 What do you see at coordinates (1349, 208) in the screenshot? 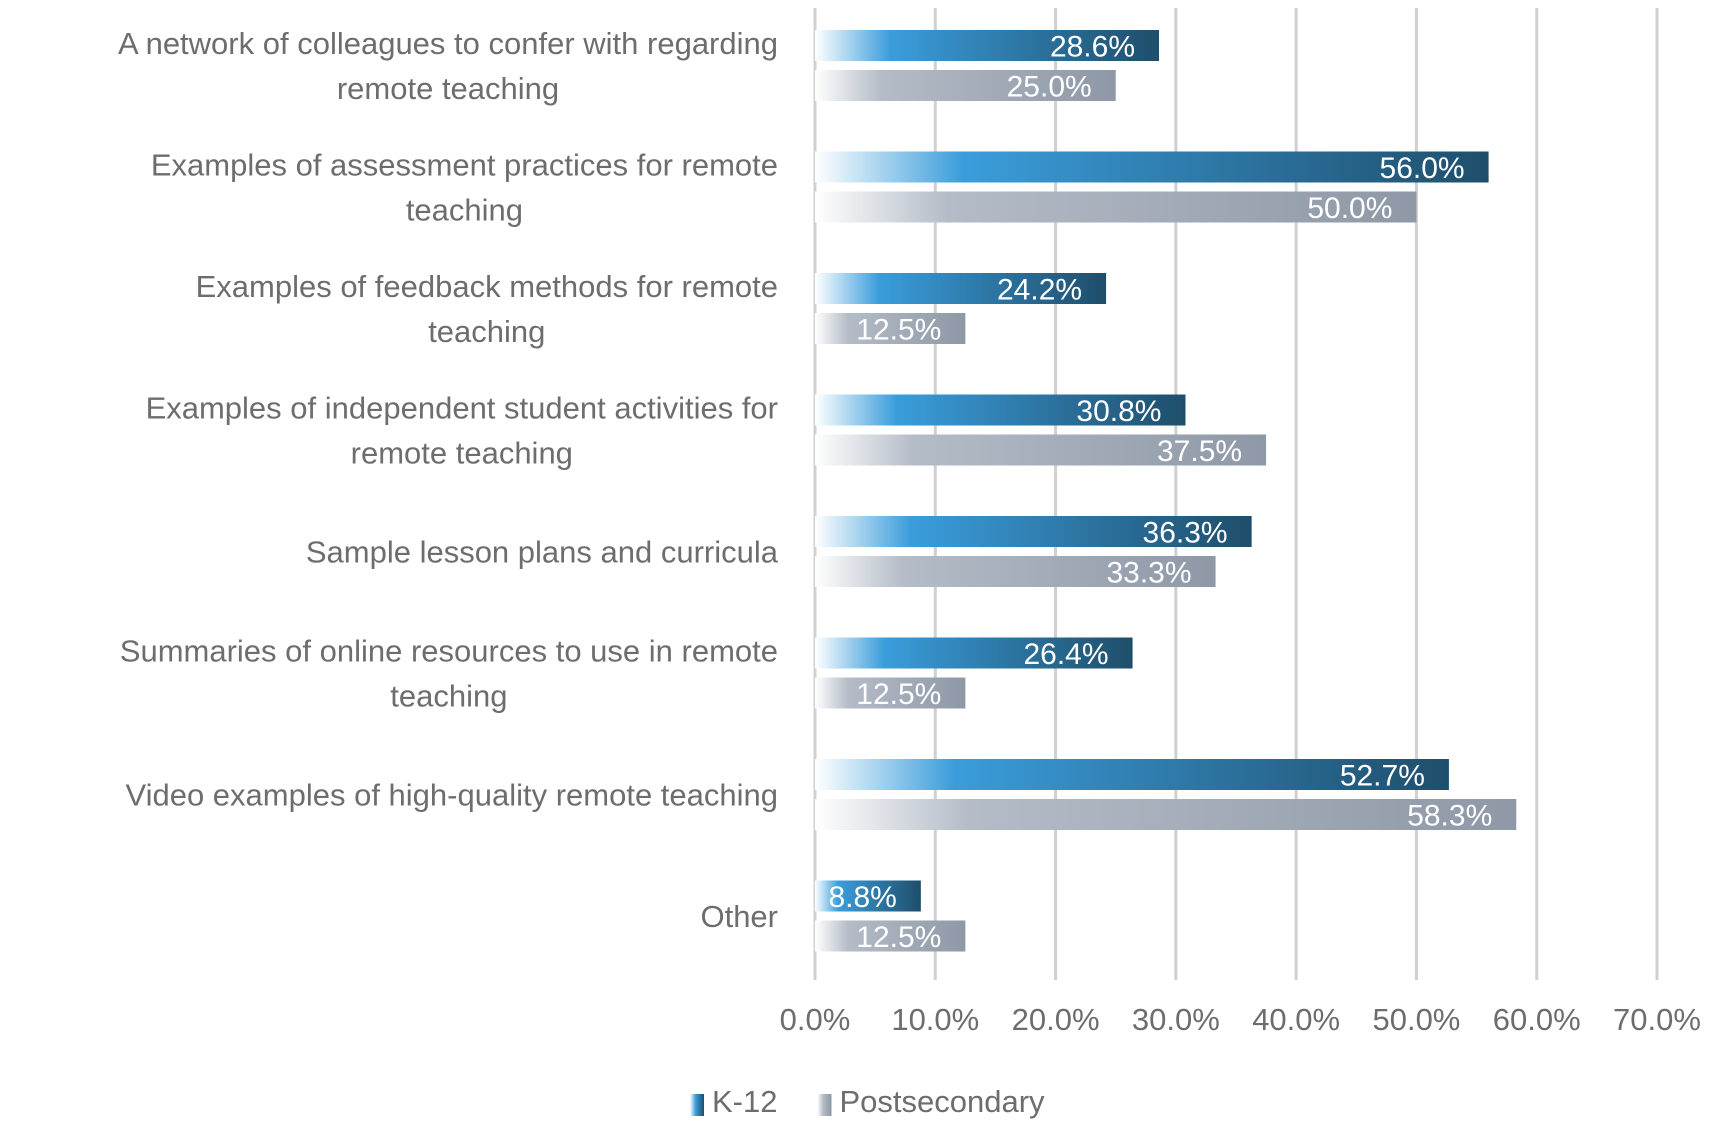
I see `data-label: 50.0%` at bounding box center [1349, 208].